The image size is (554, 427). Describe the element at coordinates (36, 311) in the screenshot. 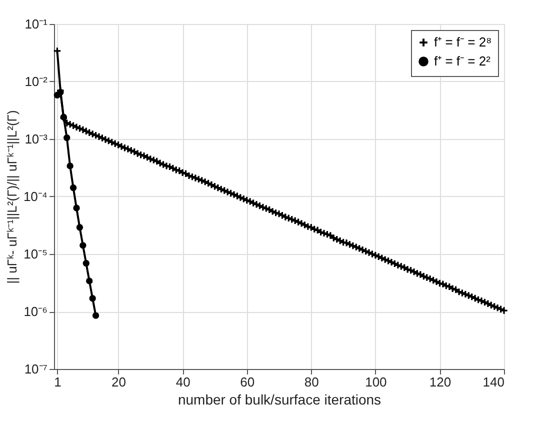

I see `y-tick-label: 10⁻⁶` at that location.